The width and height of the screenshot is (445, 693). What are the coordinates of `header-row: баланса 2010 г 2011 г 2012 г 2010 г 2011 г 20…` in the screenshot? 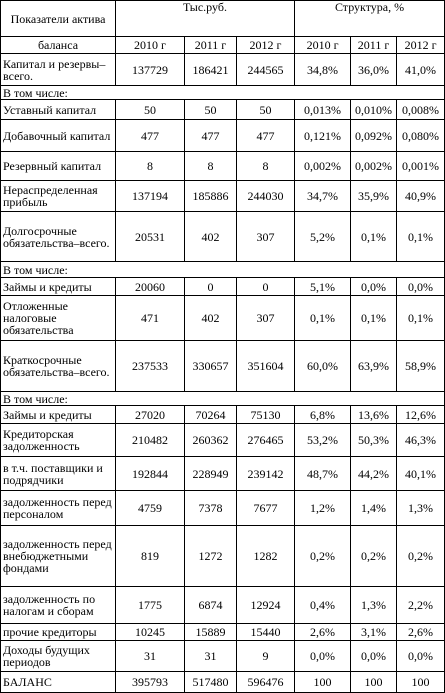 It's located at (222, 45).